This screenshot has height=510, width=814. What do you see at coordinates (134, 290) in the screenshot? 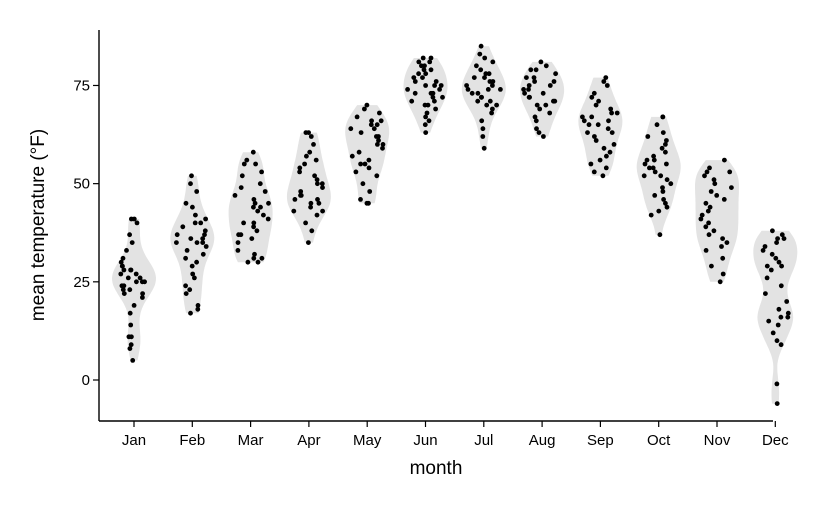
I see `violin-jan` at bounding box center [134, 290].